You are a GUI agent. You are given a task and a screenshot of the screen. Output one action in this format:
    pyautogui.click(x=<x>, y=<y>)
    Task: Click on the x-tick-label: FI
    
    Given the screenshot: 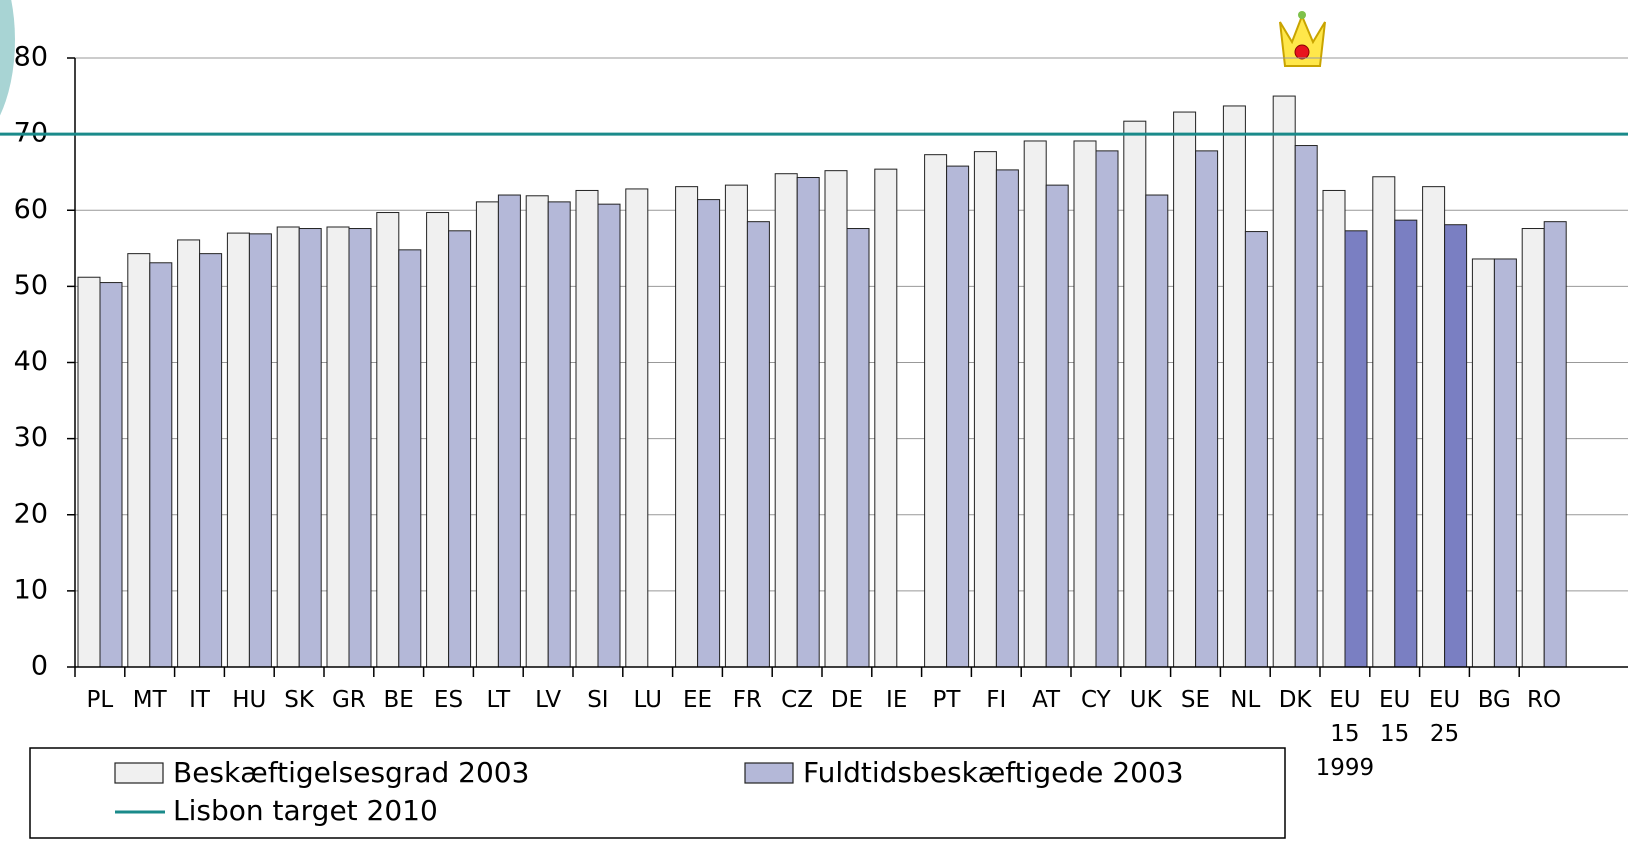 What is the action you would take?
    pyautogui.click(x=996, y=700)
    